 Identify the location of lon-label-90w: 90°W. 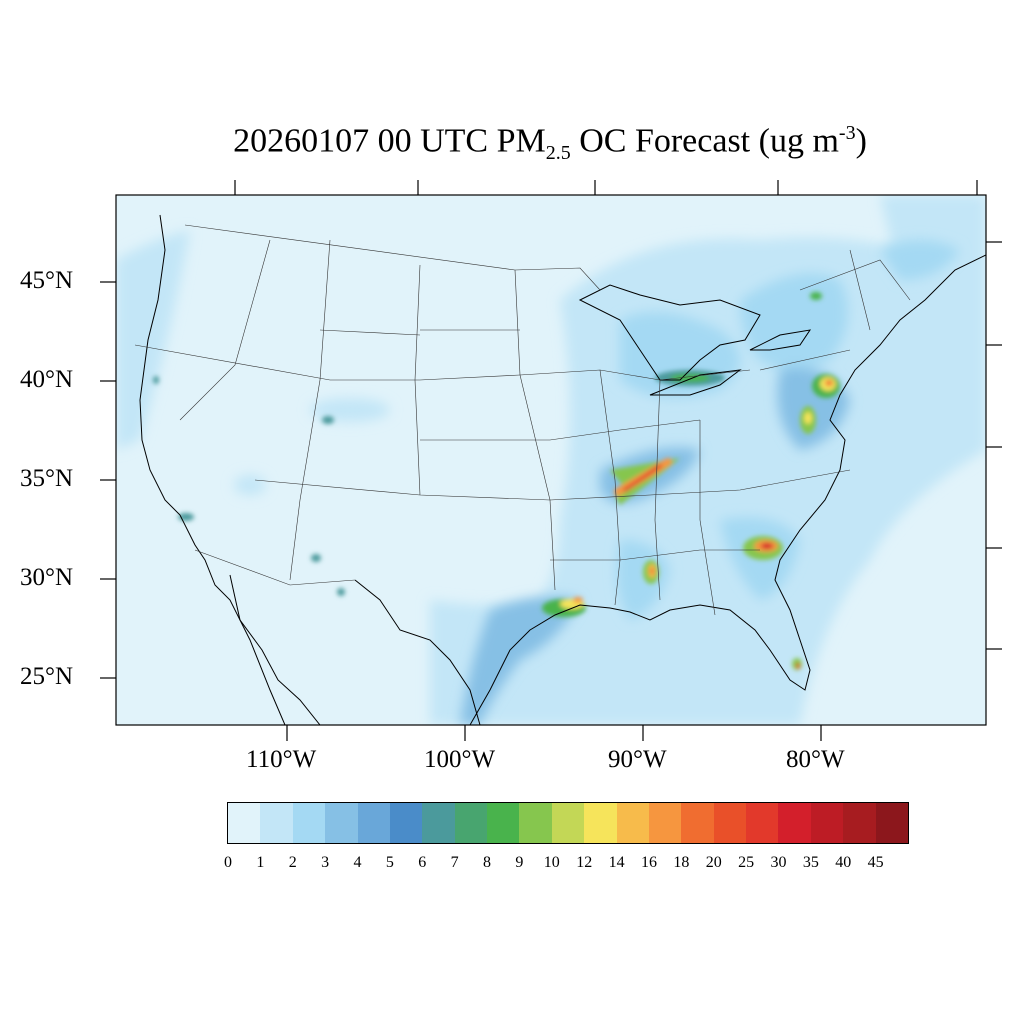
(637, 759).